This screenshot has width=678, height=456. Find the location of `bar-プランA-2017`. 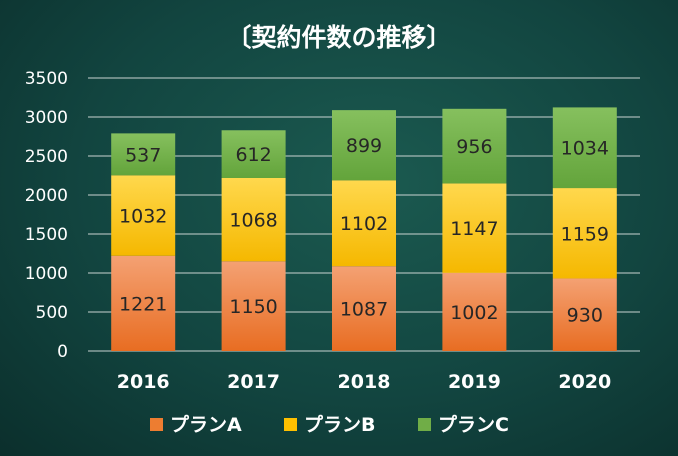

bar-プランA-2017 is located at coordinates (253, 306).